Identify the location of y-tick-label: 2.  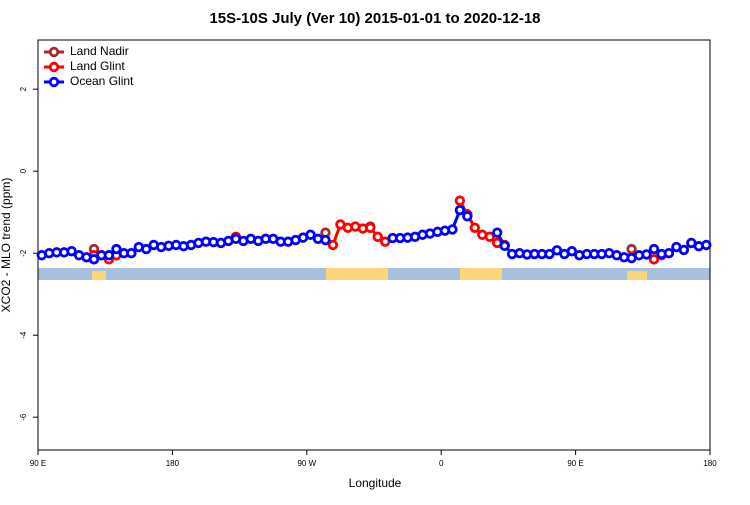
(23, 88).